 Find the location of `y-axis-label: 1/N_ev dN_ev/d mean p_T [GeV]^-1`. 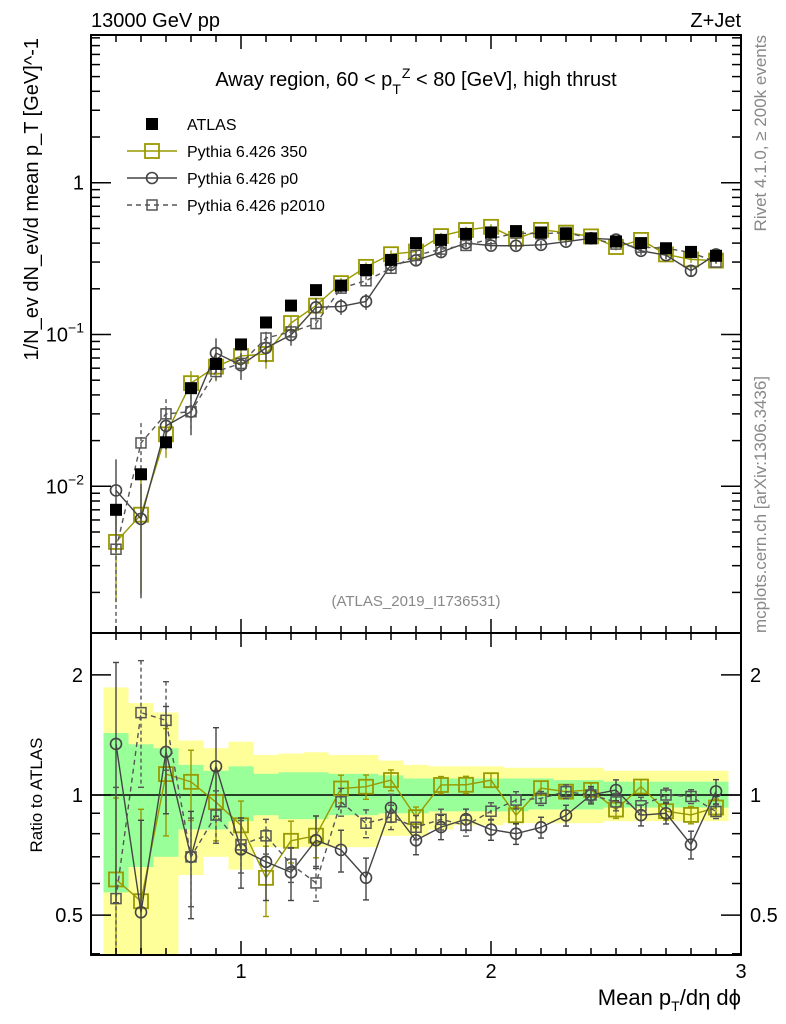

y-axis-label: 1/N_ev dN_ev/d mean p_T [GeV]^-1 is located at coordinates (32, 199).